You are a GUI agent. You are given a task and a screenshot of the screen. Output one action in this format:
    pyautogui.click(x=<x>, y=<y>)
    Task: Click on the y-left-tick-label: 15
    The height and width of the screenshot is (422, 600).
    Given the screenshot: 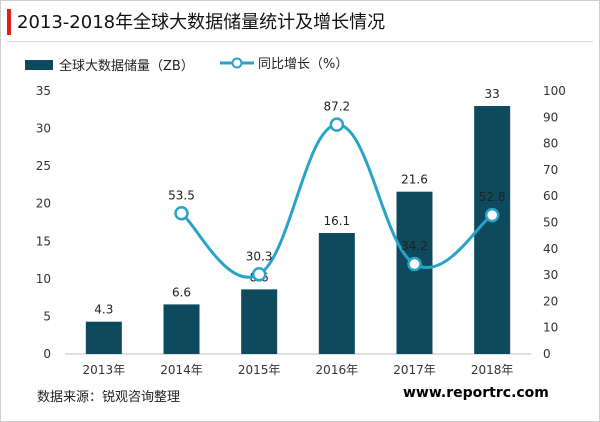 What is the action you would take?
    pyautogui.click(x=43, y=241)
    